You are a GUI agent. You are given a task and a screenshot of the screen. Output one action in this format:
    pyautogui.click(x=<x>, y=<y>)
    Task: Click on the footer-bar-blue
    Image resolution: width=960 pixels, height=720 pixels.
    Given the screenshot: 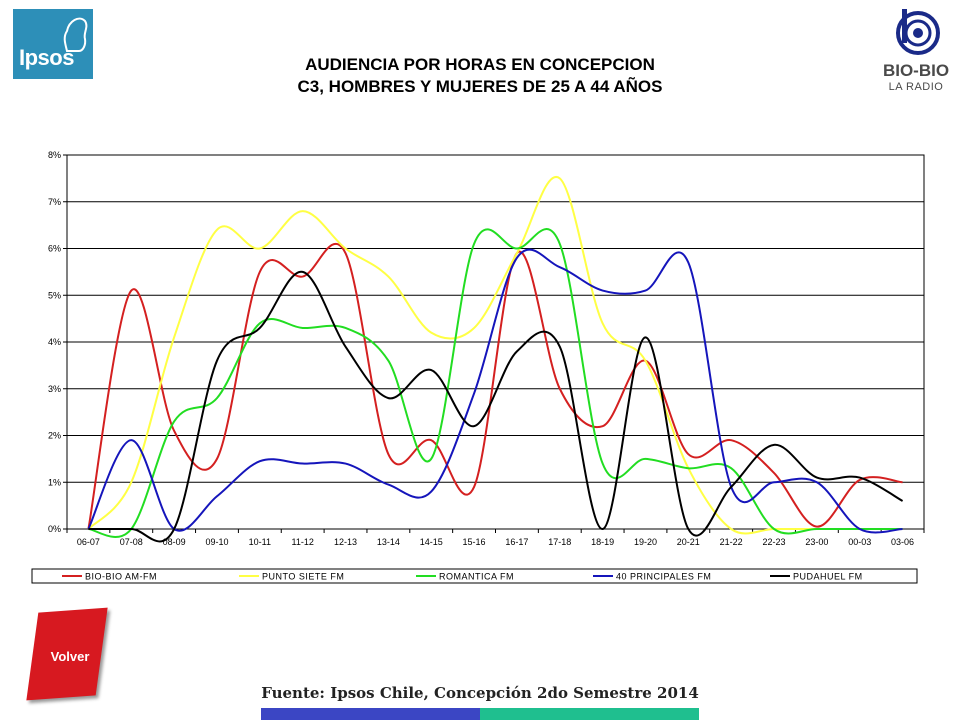 What is the action you would take?
    pyautogui.click(x=370, y=714)
    